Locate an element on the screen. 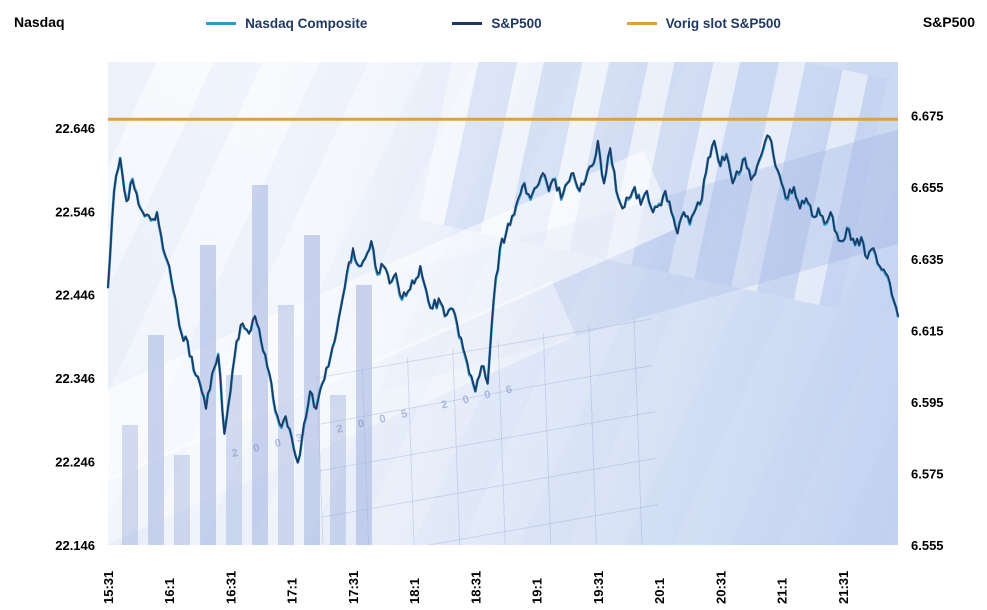 Image resolution: width=987 pixels, height=610 pixels. left-axis-title: Nasdaq is located at coordinates (39, 22).